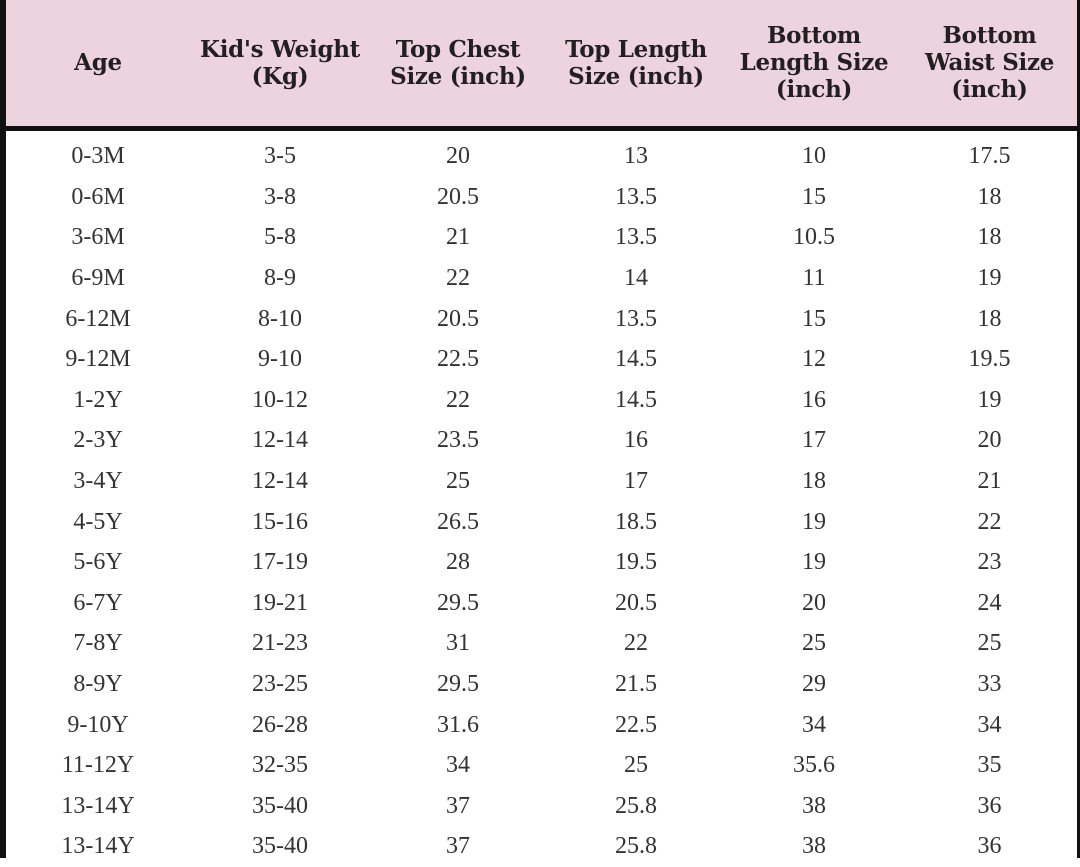 This screenshot has width=1080, height=867. What do you see at coordinates (458, 440) in the screenshot?
I see `table-cell: 23.5` at bounding box center [458, 440].